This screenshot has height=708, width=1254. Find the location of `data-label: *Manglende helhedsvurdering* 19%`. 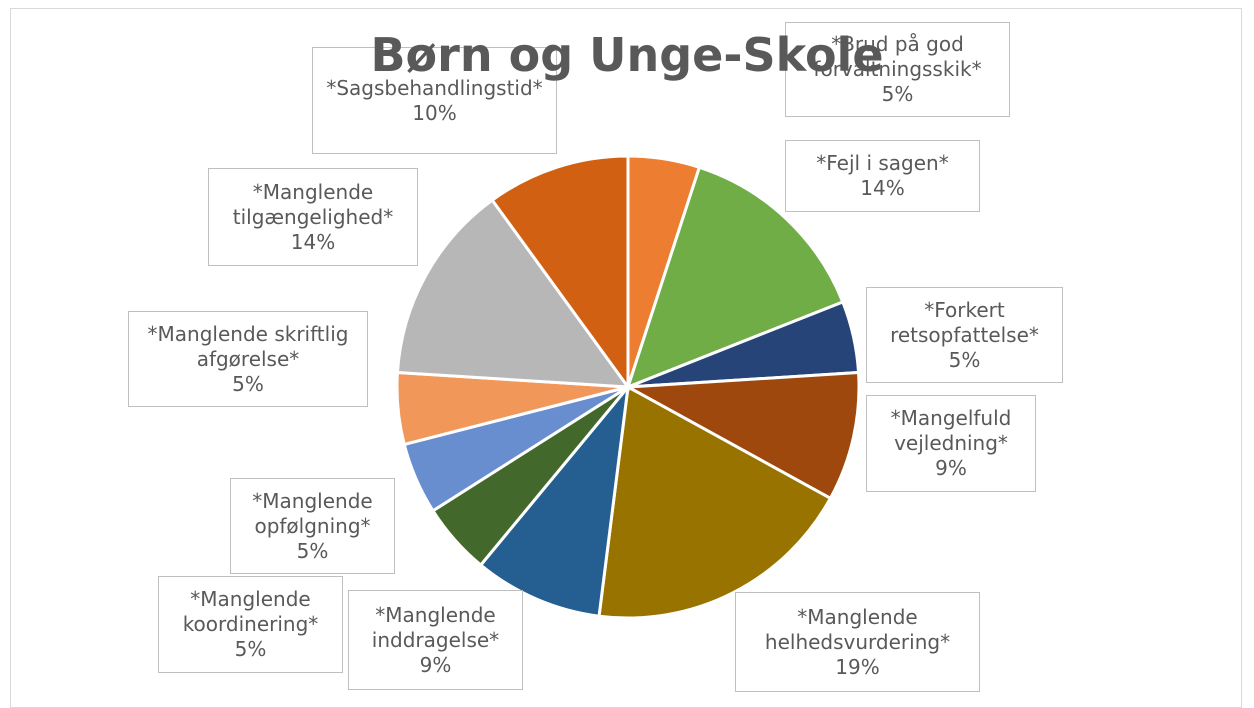

data-label: *Manglende helhedsvurdering* 19% is located at coordinates (857, 642).